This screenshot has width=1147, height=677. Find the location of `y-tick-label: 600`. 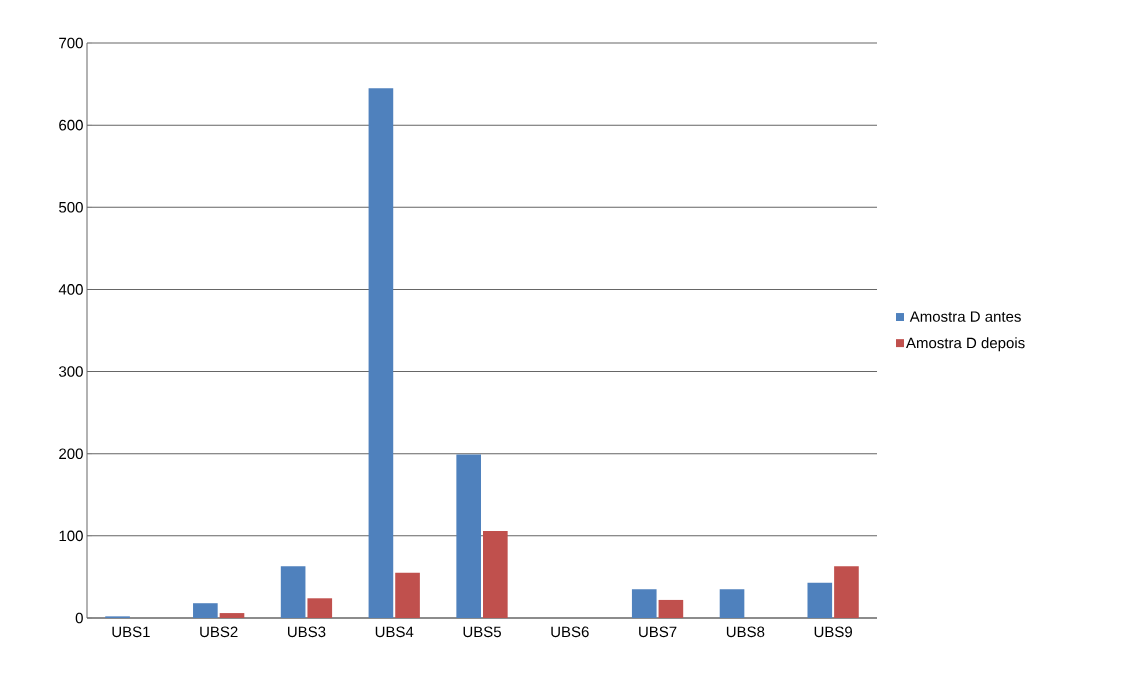

y-tick-label: 600 is located at coordinates (71, 125).